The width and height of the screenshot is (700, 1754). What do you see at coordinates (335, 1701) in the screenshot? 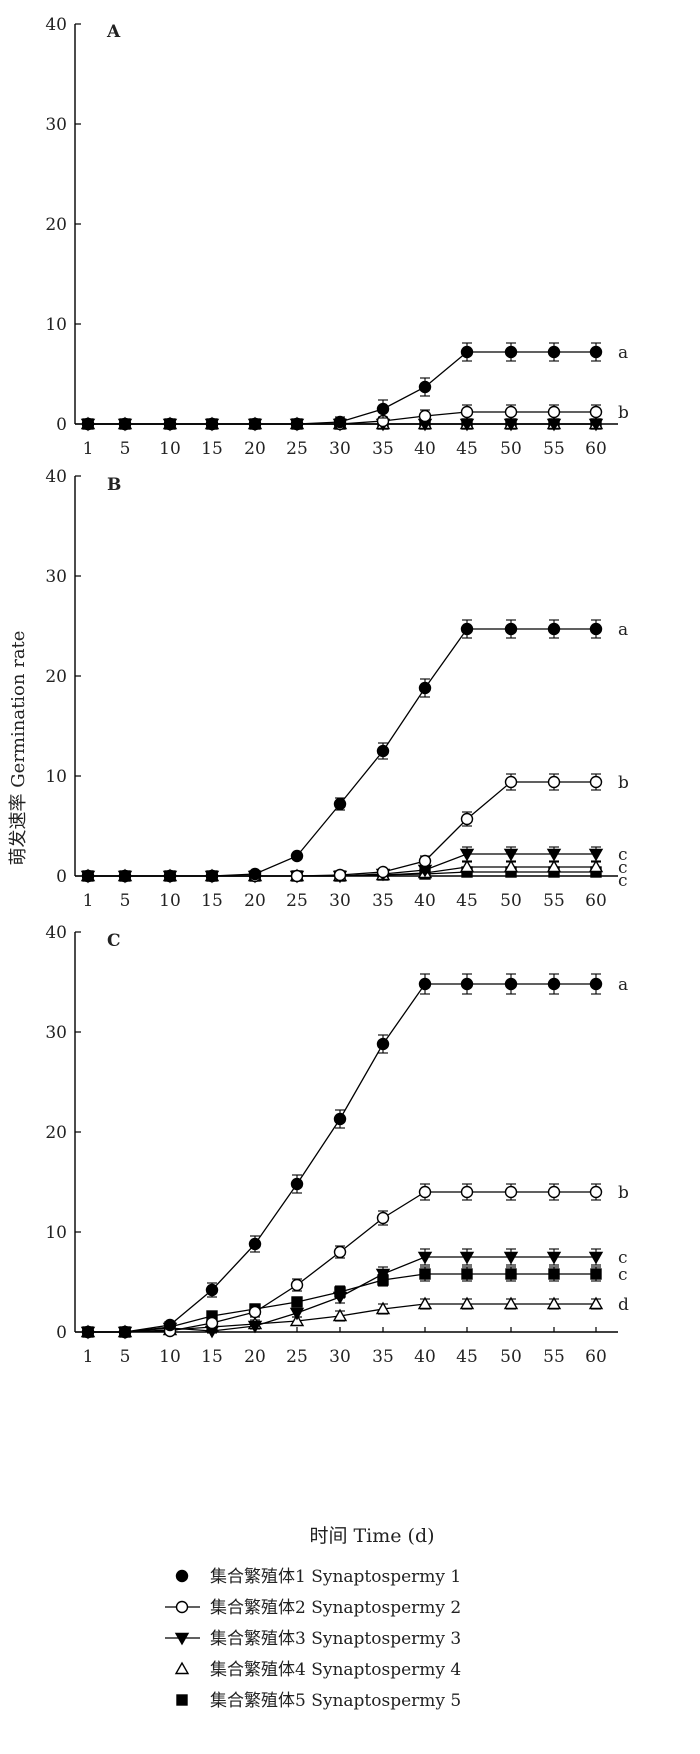
I see `legend-label: 集合繁殖体5 Synaptospermy 5` at bounding box center [335, 1701].